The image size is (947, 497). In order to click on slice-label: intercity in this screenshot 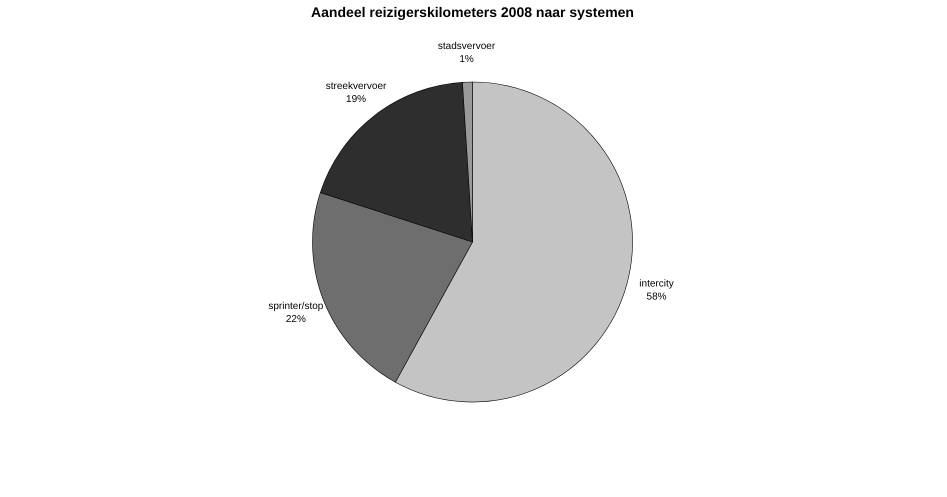, I will do `click(656, 284)`.